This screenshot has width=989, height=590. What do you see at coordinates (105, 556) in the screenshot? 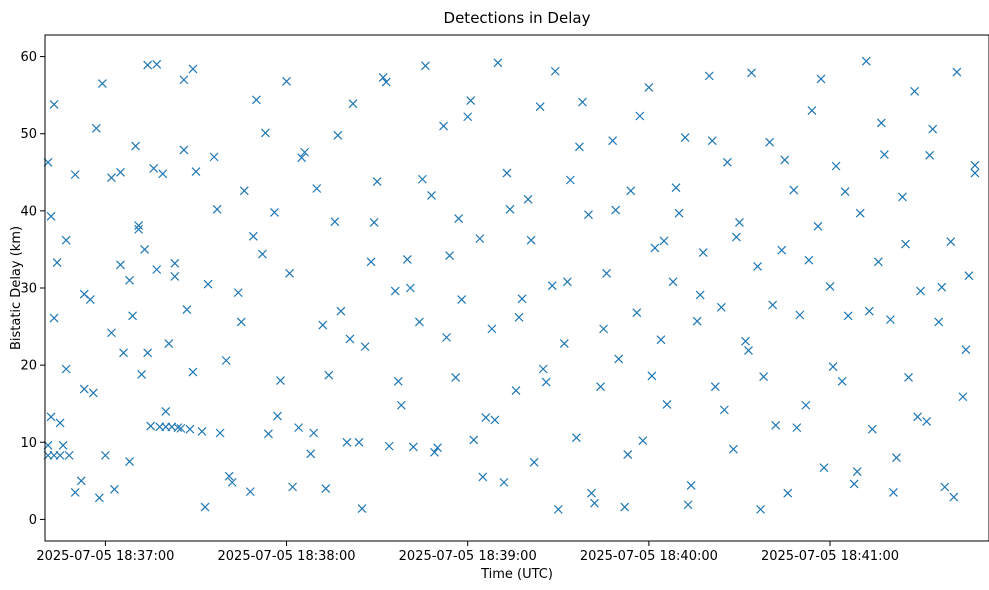
I see `x-tick-label: 2025-07-05 18:37:00` at bounding box center [105, 556].